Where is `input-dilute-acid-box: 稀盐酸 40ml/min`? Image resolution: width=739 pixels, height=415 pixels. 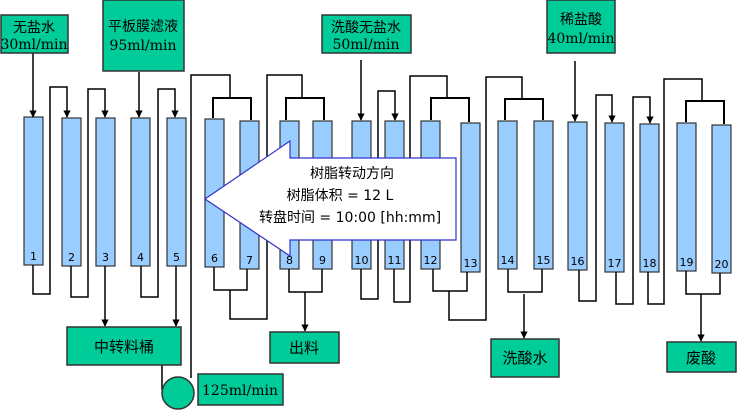
input-dilute-acid-box: 稀盐酸 40ml/min is located at coordinates (581, 27).